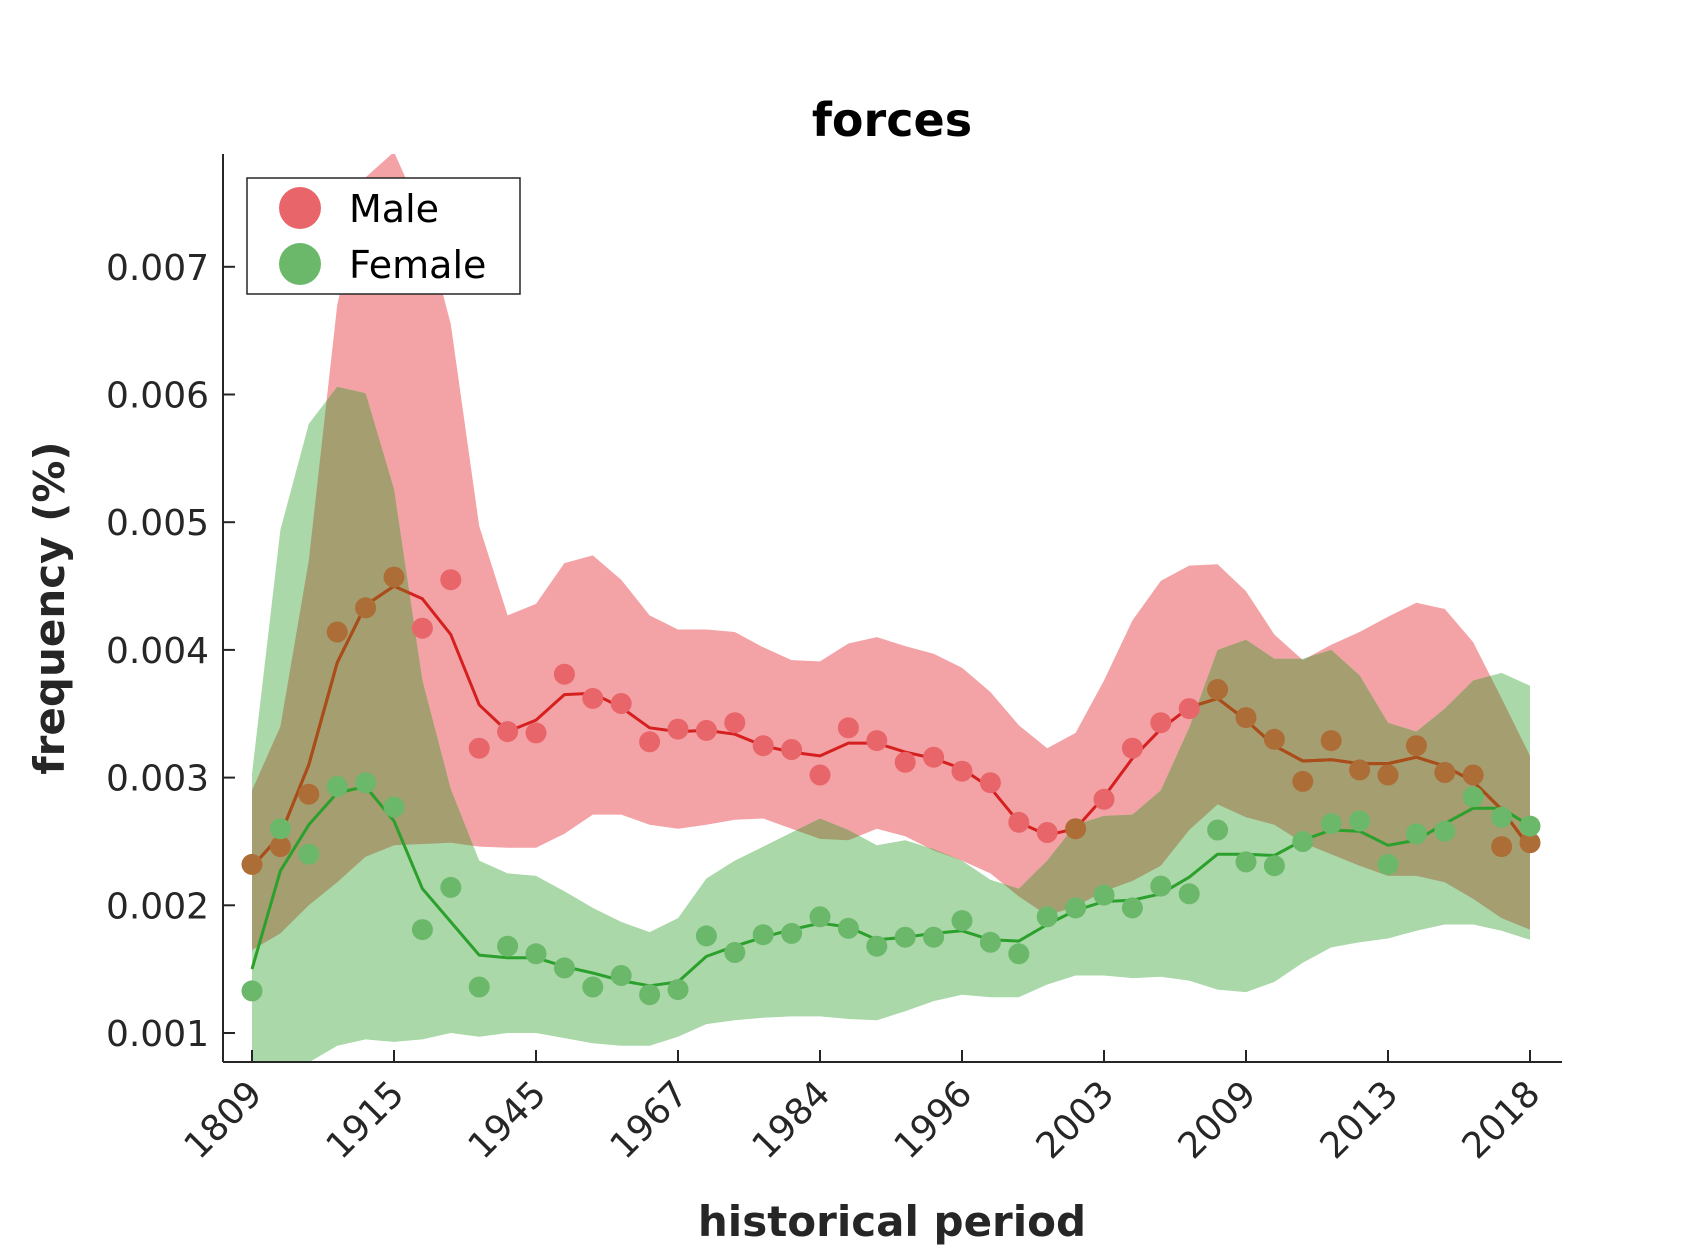  What do you see at coordinates (394, 209) in the screenshot?
I see `legend-label-male: Male` at bounding box center [394, 209].